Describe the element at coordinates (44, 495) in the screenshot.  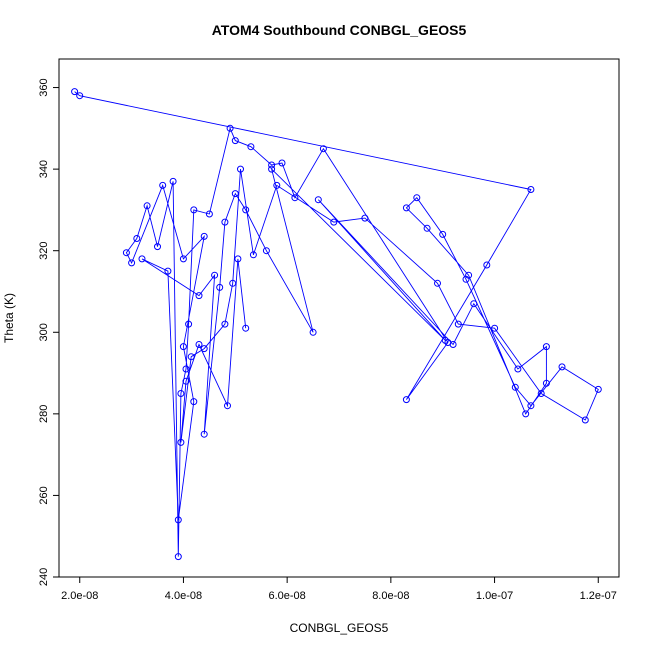
I see `y-tick-label: 260` at that location.